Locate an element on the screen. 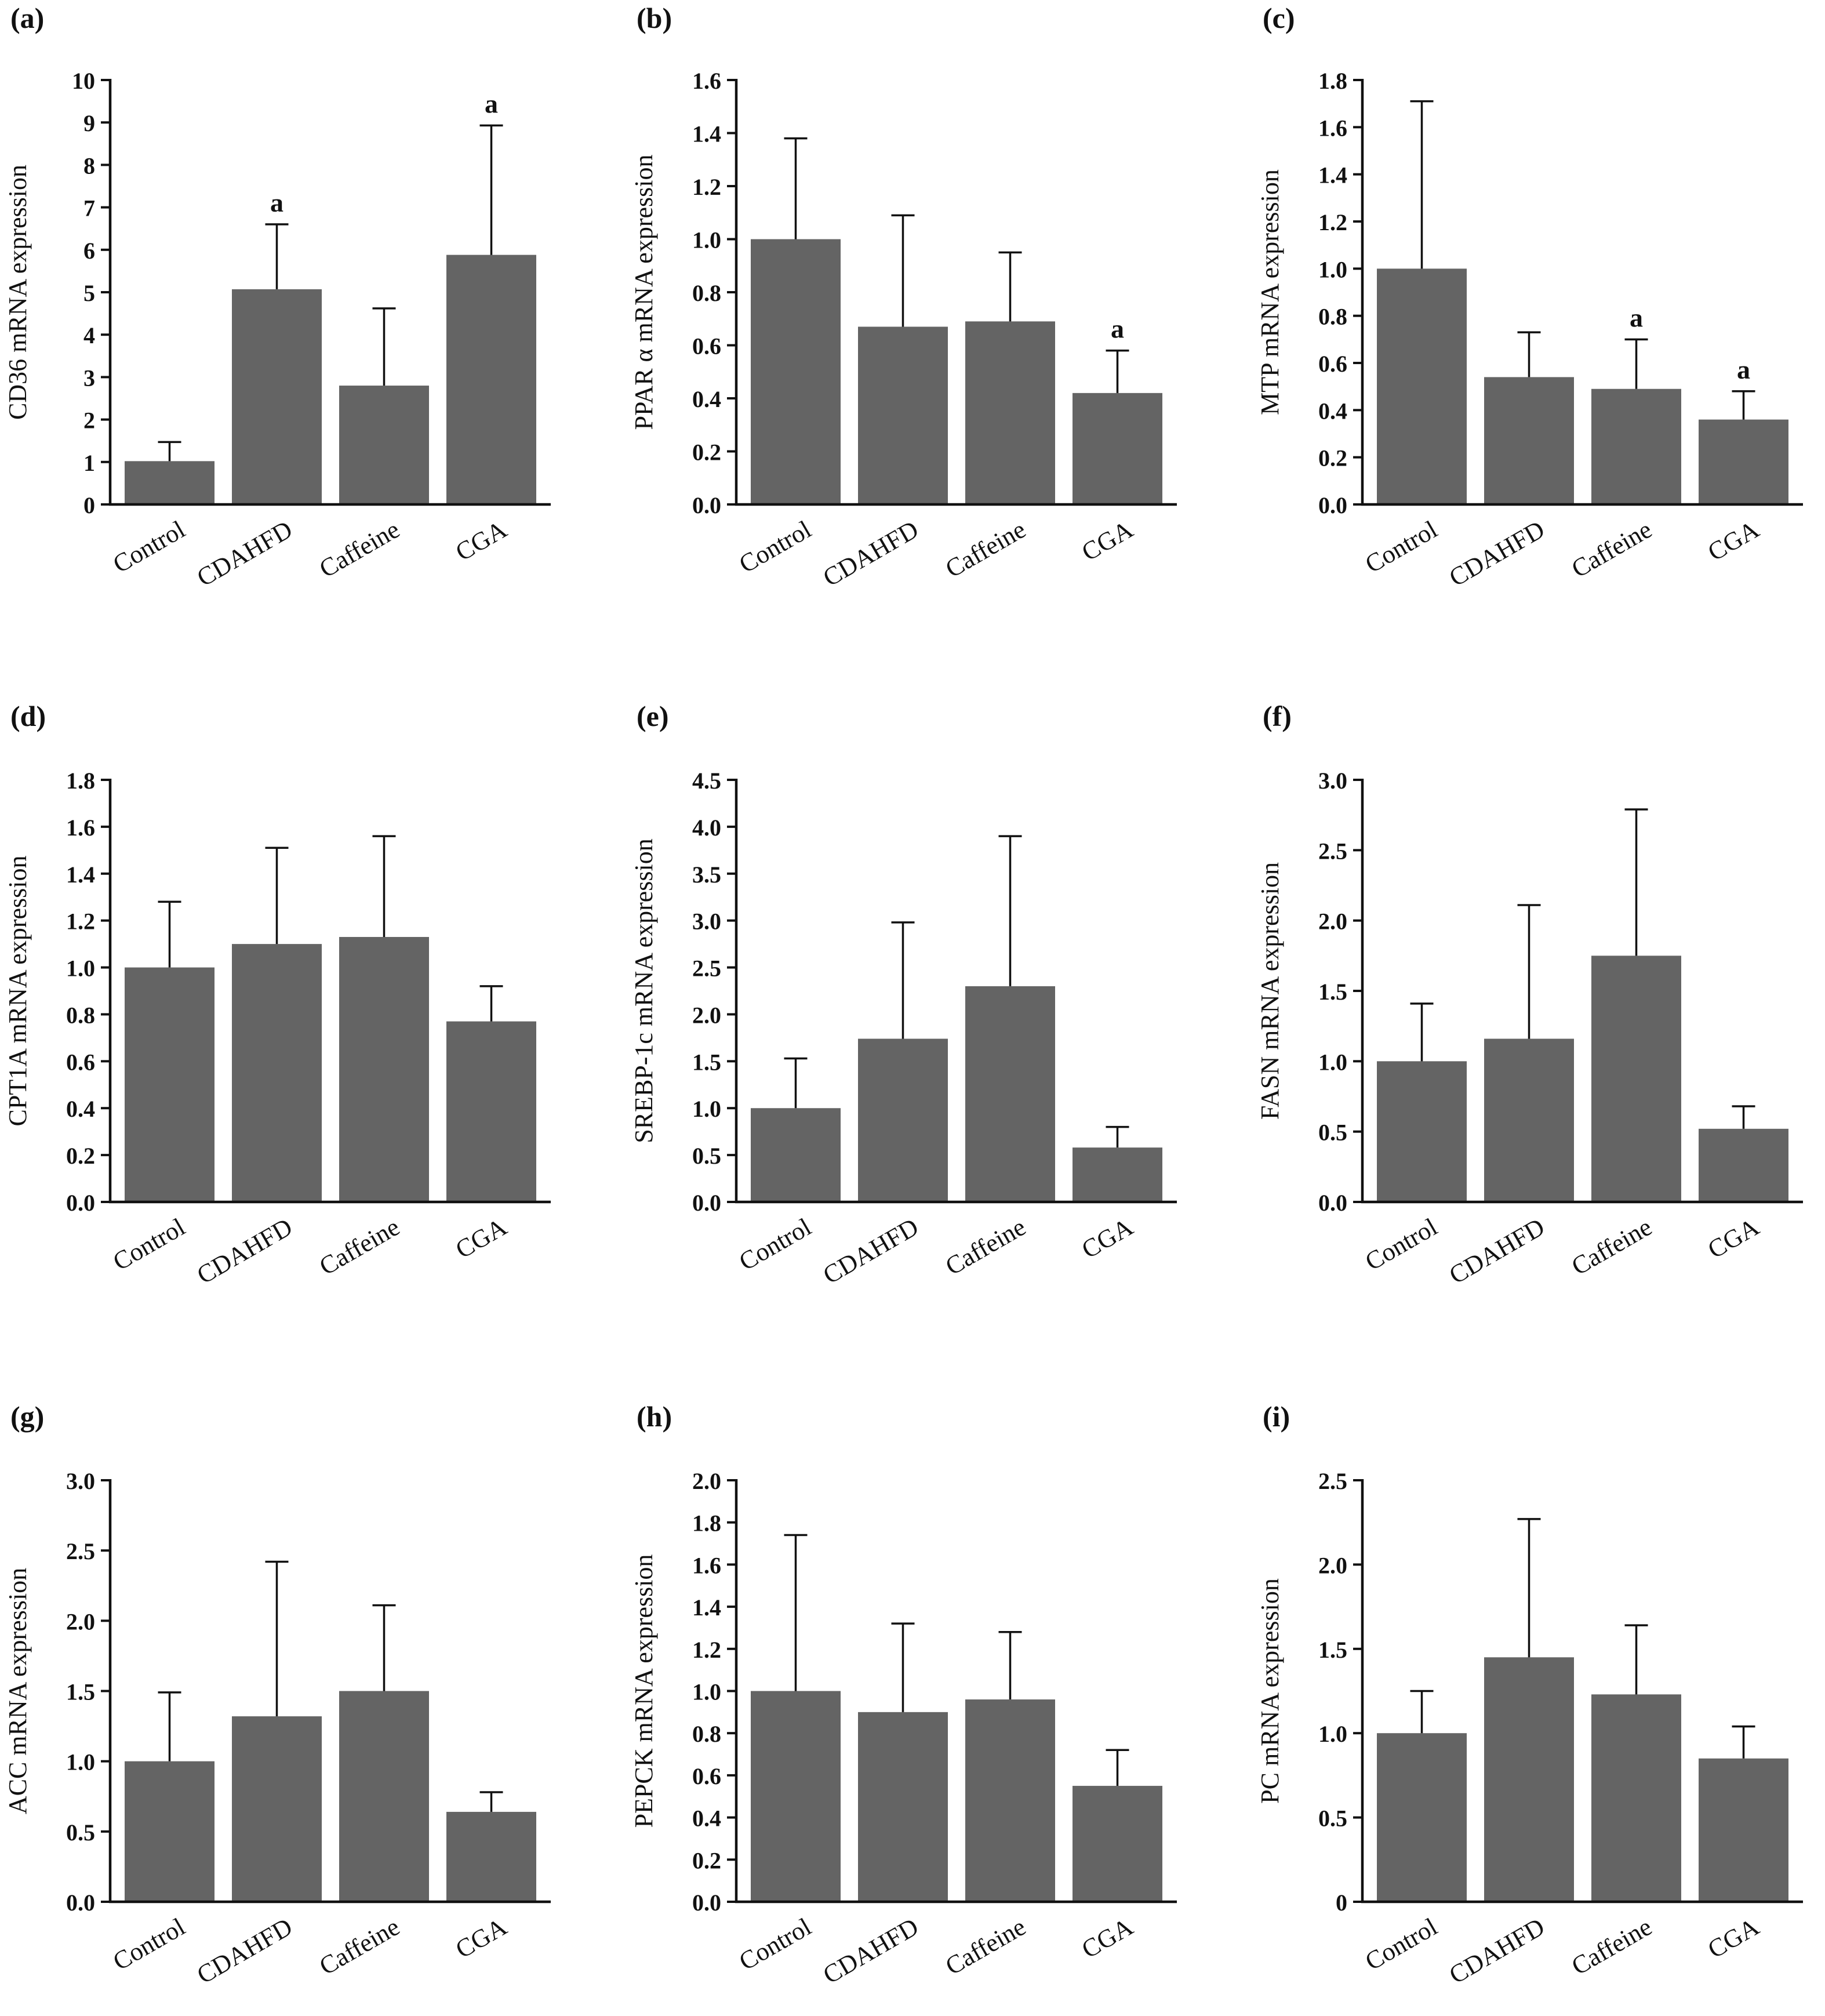 Image resolution: width=1825 pixels, height=2016 pixels. y-tick-label: 7 is located at coordinates (89, 208).